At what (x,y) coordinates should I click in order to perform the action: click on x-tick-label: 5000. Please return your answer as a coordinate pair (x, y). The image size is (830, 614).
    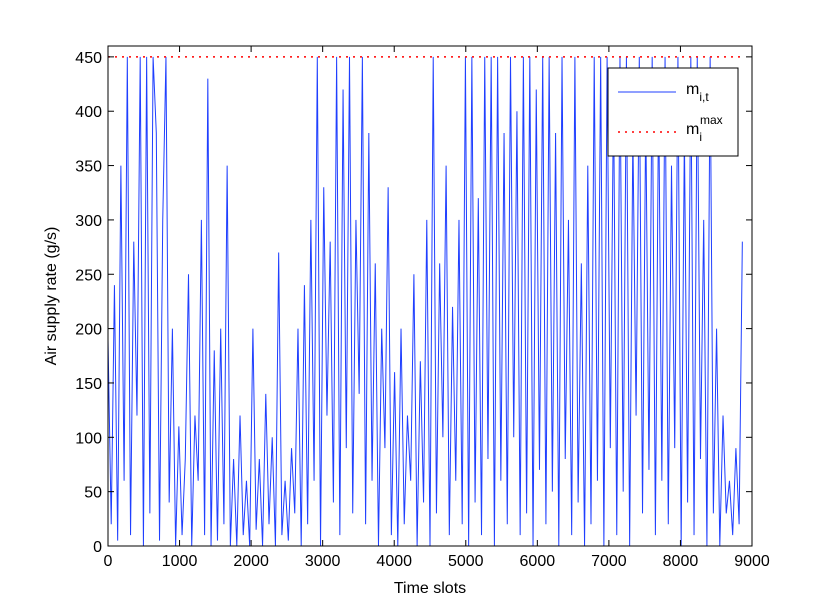
    Looking at the image, I should click on (466, 561).